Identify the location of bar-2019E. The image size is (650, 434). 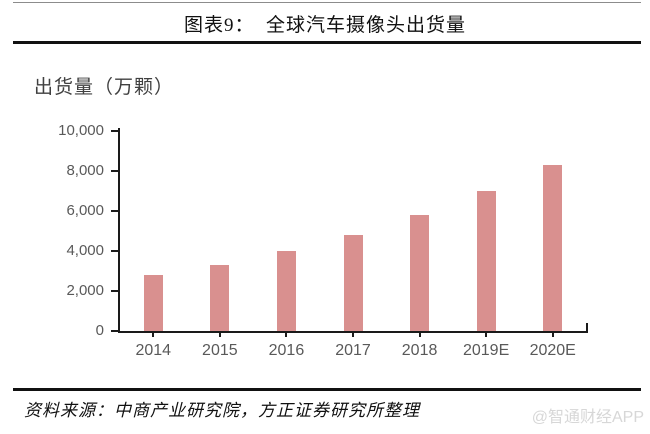
(486, 261).